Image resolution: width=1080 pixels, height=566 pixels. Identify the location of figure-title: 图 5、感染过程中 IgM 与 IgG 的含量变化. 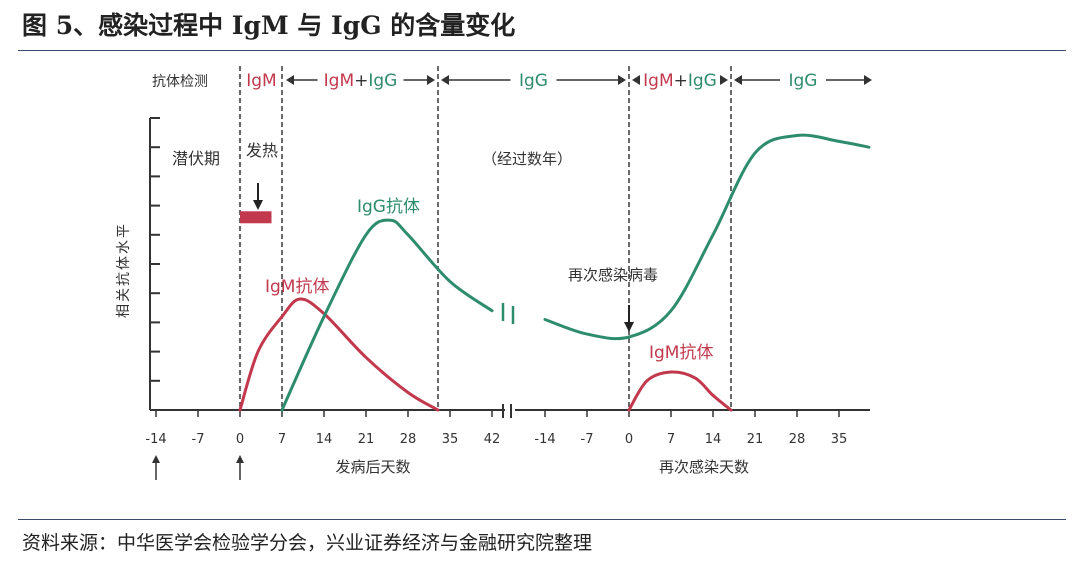
(269, 25).